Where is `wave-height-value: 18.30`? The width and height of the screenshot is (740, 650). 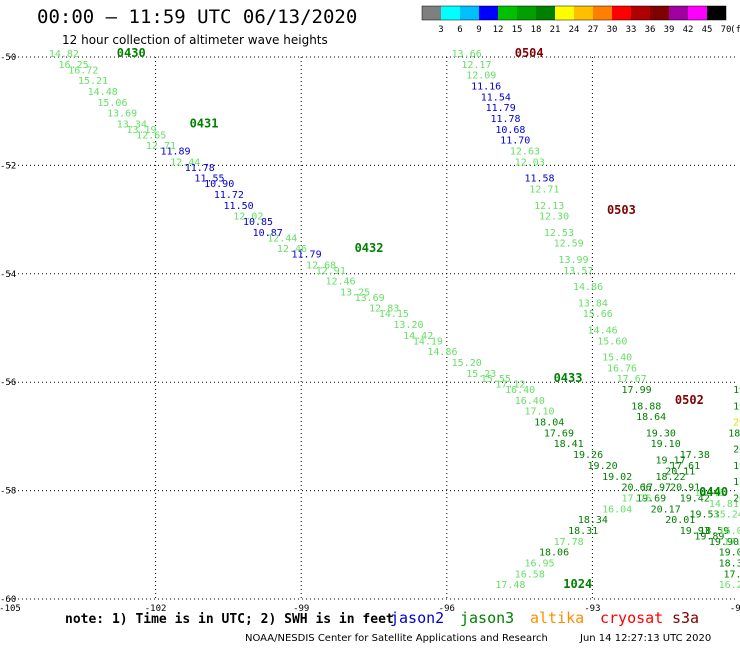 wave-height-value: 18.30 is located at coordinates (729, 563).